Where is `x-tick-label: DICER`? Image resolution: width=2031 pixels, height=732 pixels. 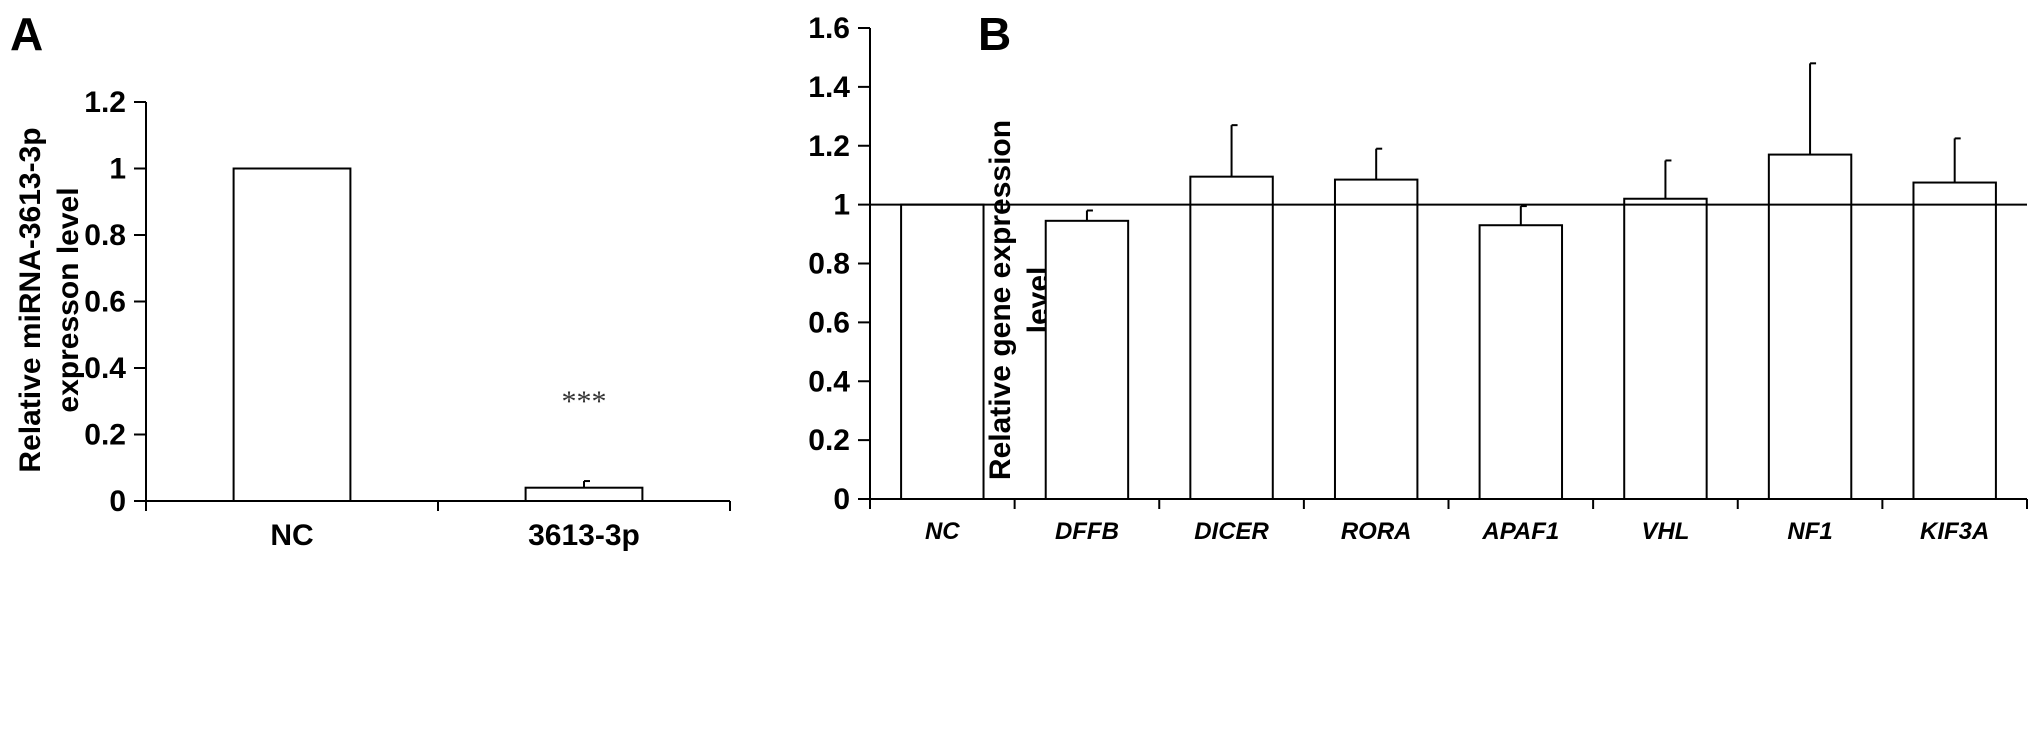 x-tick-label: DICER is located at coordinates (1231, 531).